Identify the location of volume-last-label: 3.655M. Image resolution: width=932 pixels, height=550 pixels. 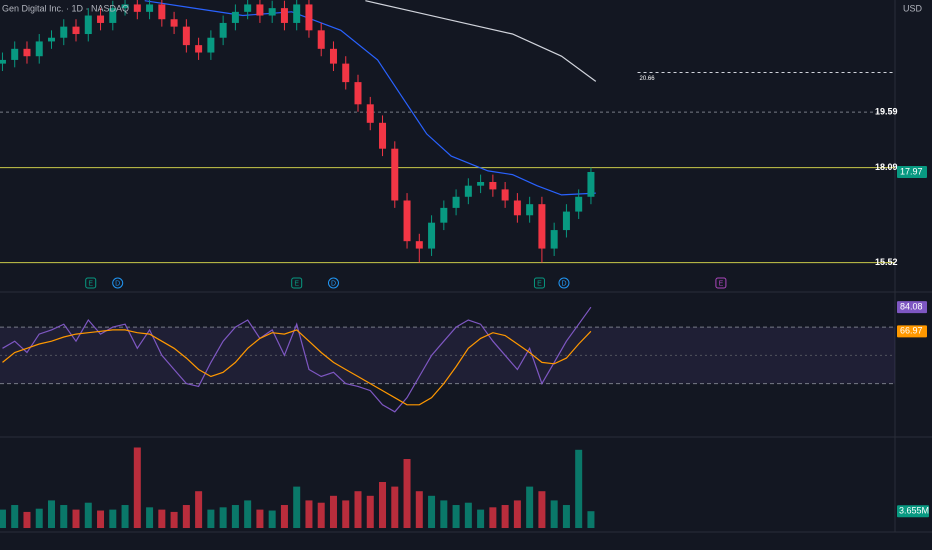
(914, 511).